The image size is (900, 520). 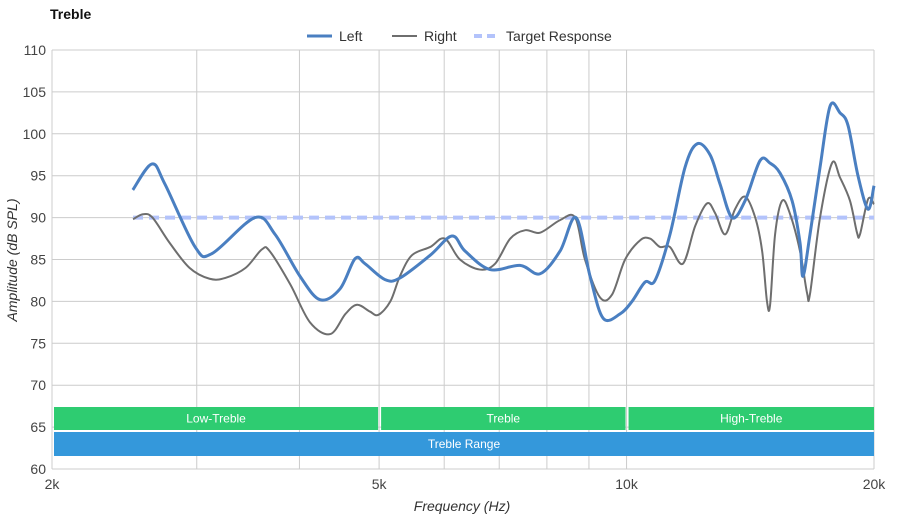 What do you see at coordinates (440, 36) in the screenshot?
I see `legend-label: Right` at bounding box center [440, 36].